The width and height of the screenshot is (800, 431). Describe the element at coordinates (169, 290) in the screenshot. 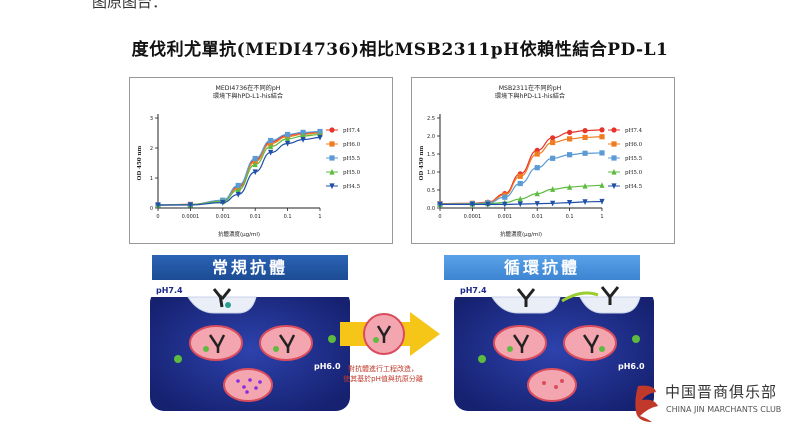

I see `ph74-label: pH7.4` at that location.